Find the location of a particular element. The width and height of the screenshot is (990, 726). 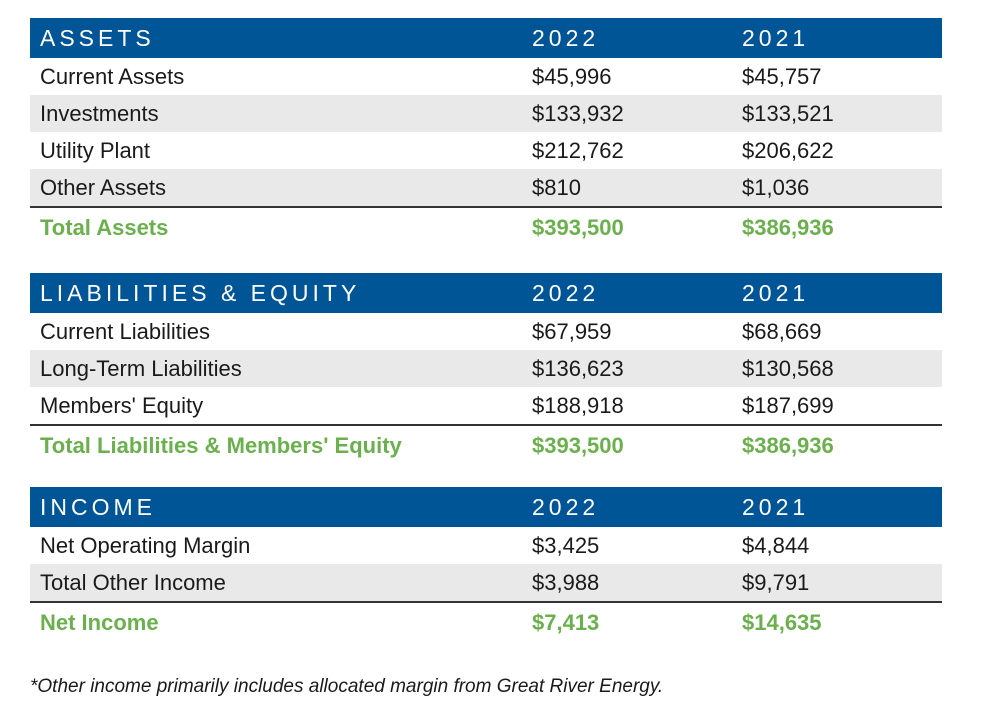

income-col-2022: 2022 is located at coordinates (566, 507).